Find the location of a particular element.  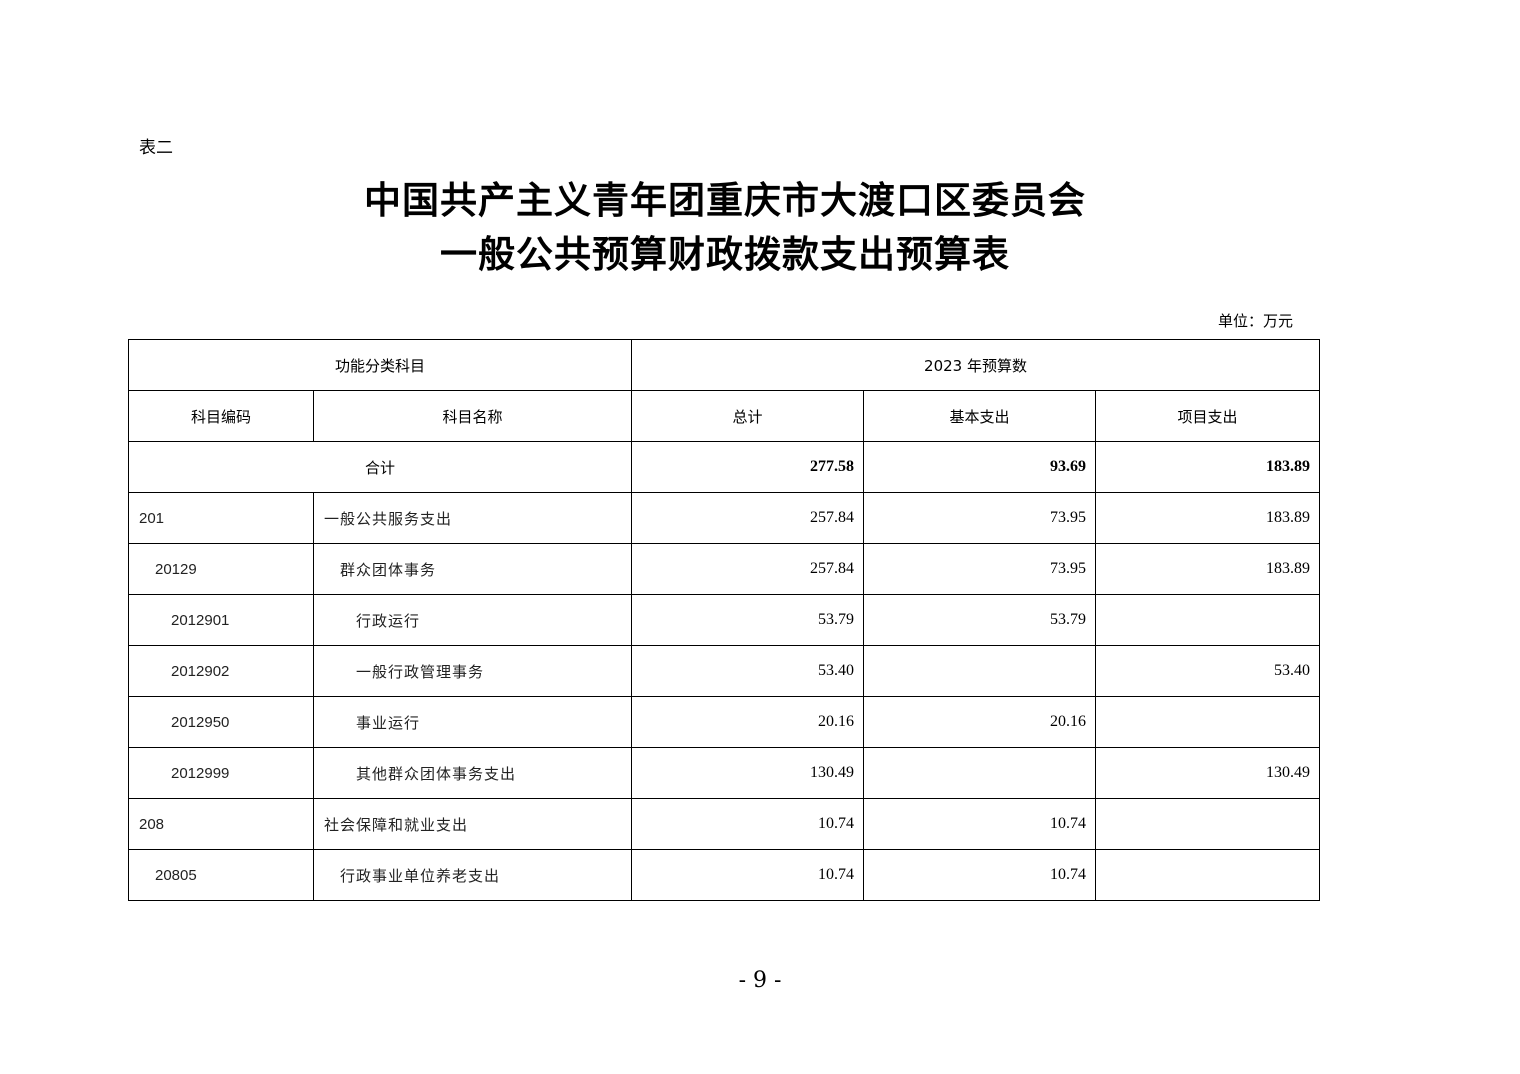

row-basic: 20.16 is located at coordinates (980, 722).